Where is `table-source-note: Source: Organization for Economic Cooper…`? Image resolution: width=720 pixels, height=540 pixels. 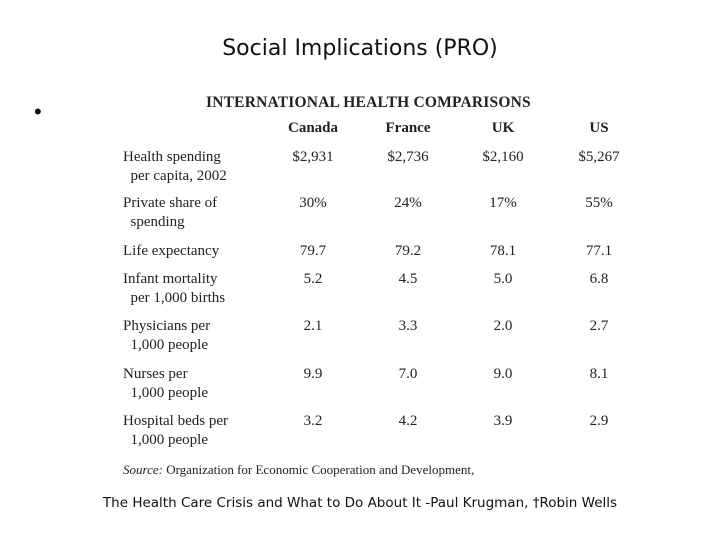 table-source-note: Source: Organization for Economic Cooper… is located at coordinates (298, 470).